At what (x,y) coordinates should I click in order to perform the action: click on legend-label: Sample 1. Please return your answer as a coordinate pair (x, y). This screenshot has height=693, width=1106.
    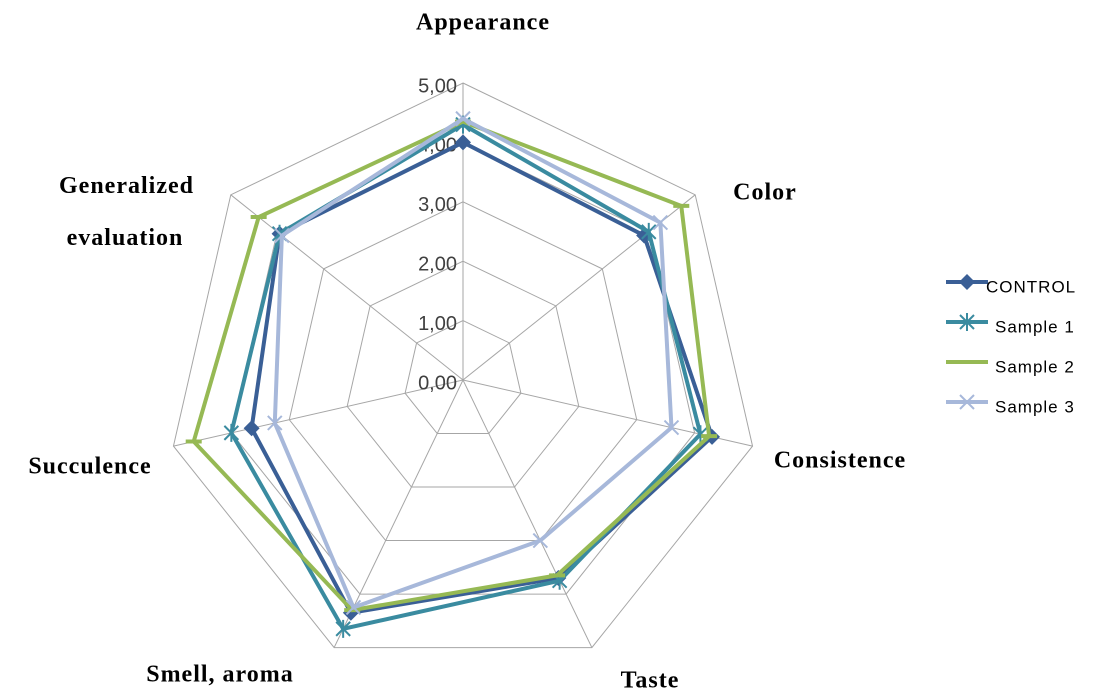
    Looking at the image, I should click on (1035, 326).